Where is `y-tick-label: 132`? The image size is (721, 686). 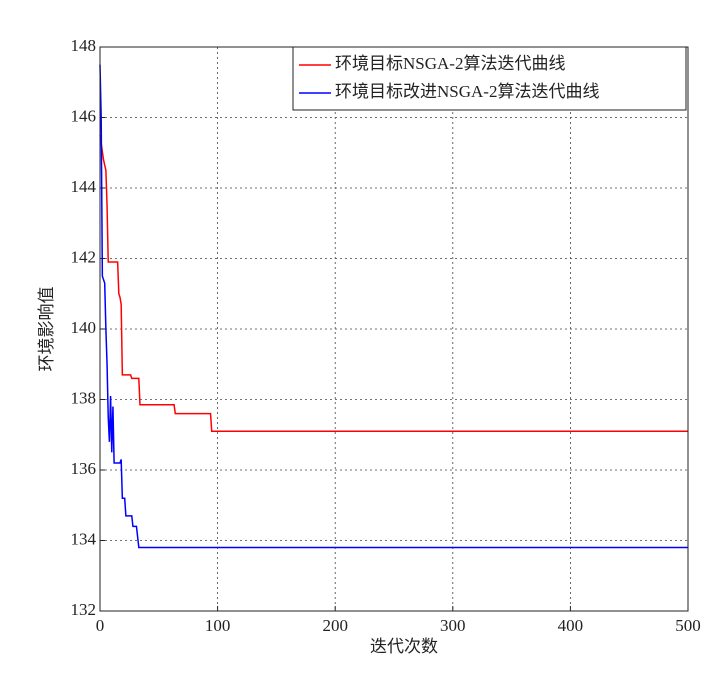
y-tick-label: 132 is located at coordinates (84, 609).